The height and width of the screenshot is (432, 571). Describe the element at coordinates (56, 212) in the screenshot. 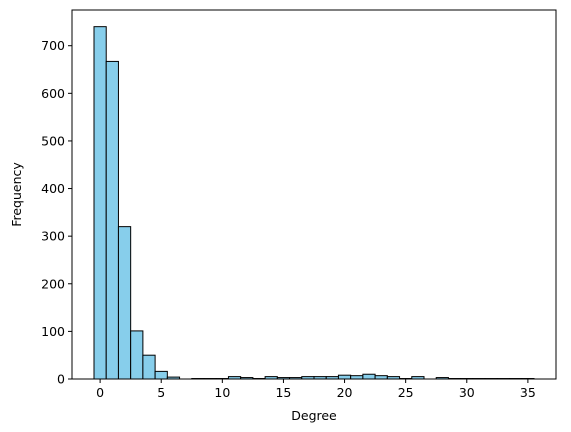

I see `y-axis-ticks: 0 100 200 300 400 500 600 700` at that location.